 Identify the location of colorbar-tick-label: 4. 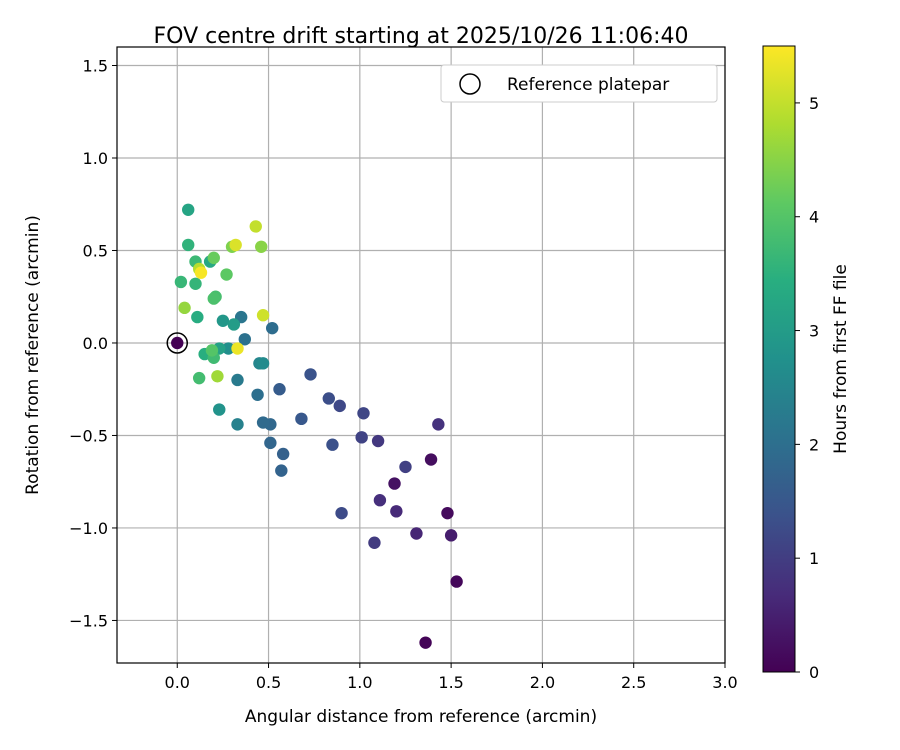
(814, 217).